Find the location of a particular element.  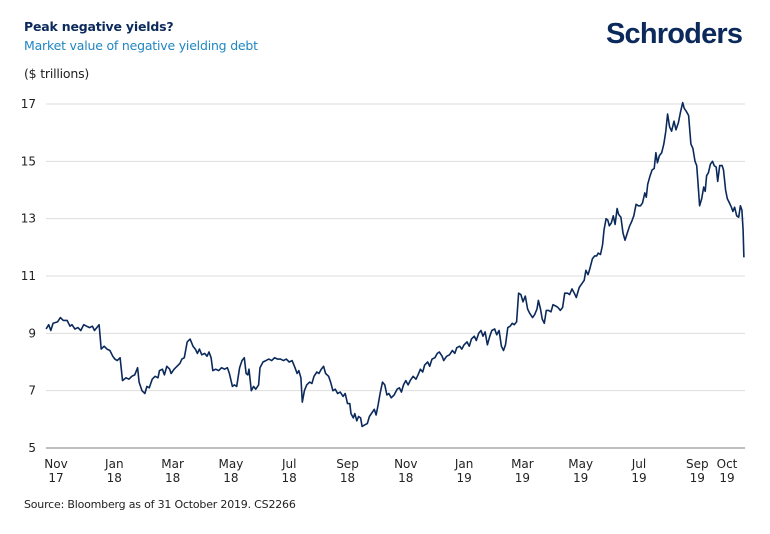

y-tick-label: 13 is located at coordinates (28, 219).